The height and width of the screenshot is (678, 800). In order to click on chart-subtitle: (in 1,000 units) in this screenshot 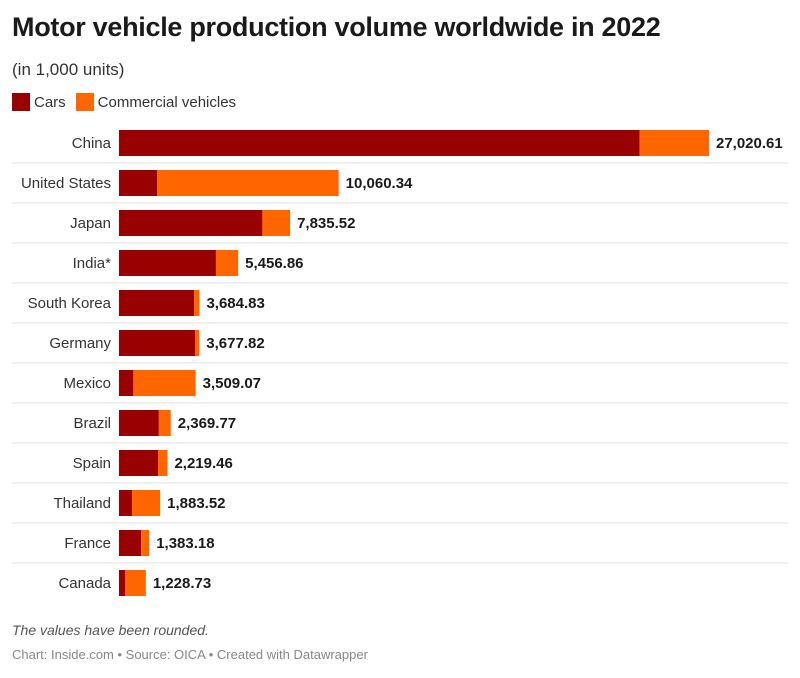, I will do `click(68, 69)`.